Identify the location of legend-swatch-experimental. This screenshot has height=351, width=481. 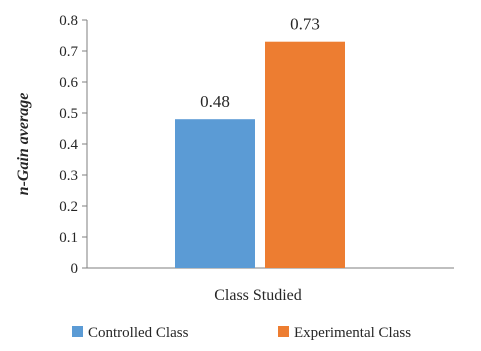
(283, 331).